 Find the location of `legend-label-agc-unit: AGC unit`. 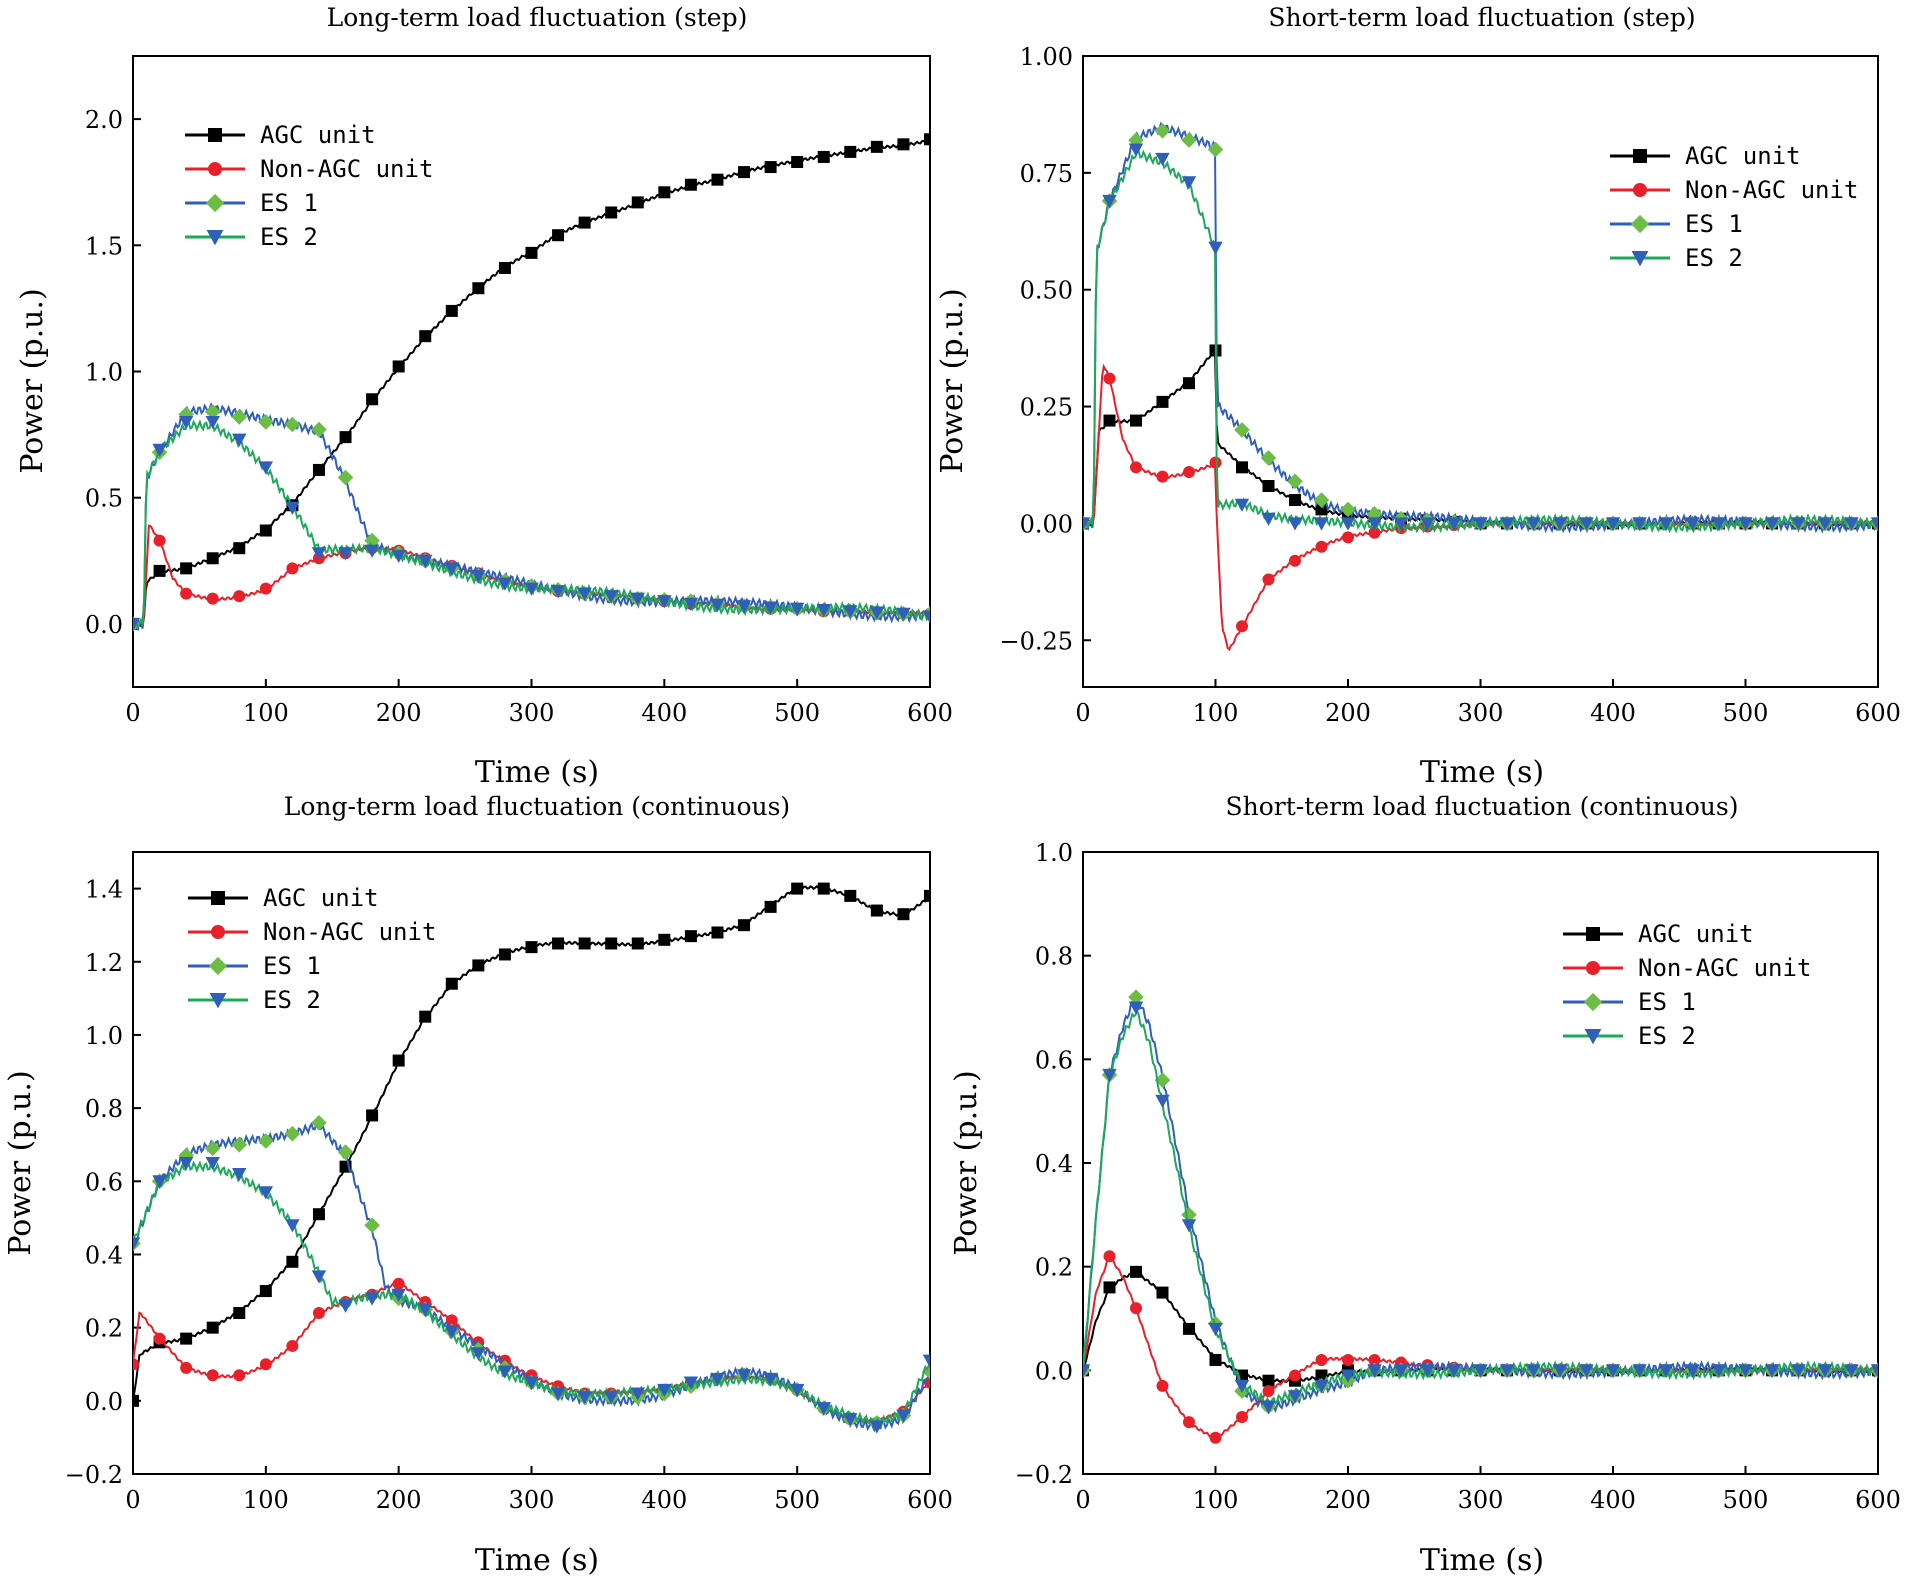

legend-label-agc-unit: AGC unit is located at coordinates (1743, 156).